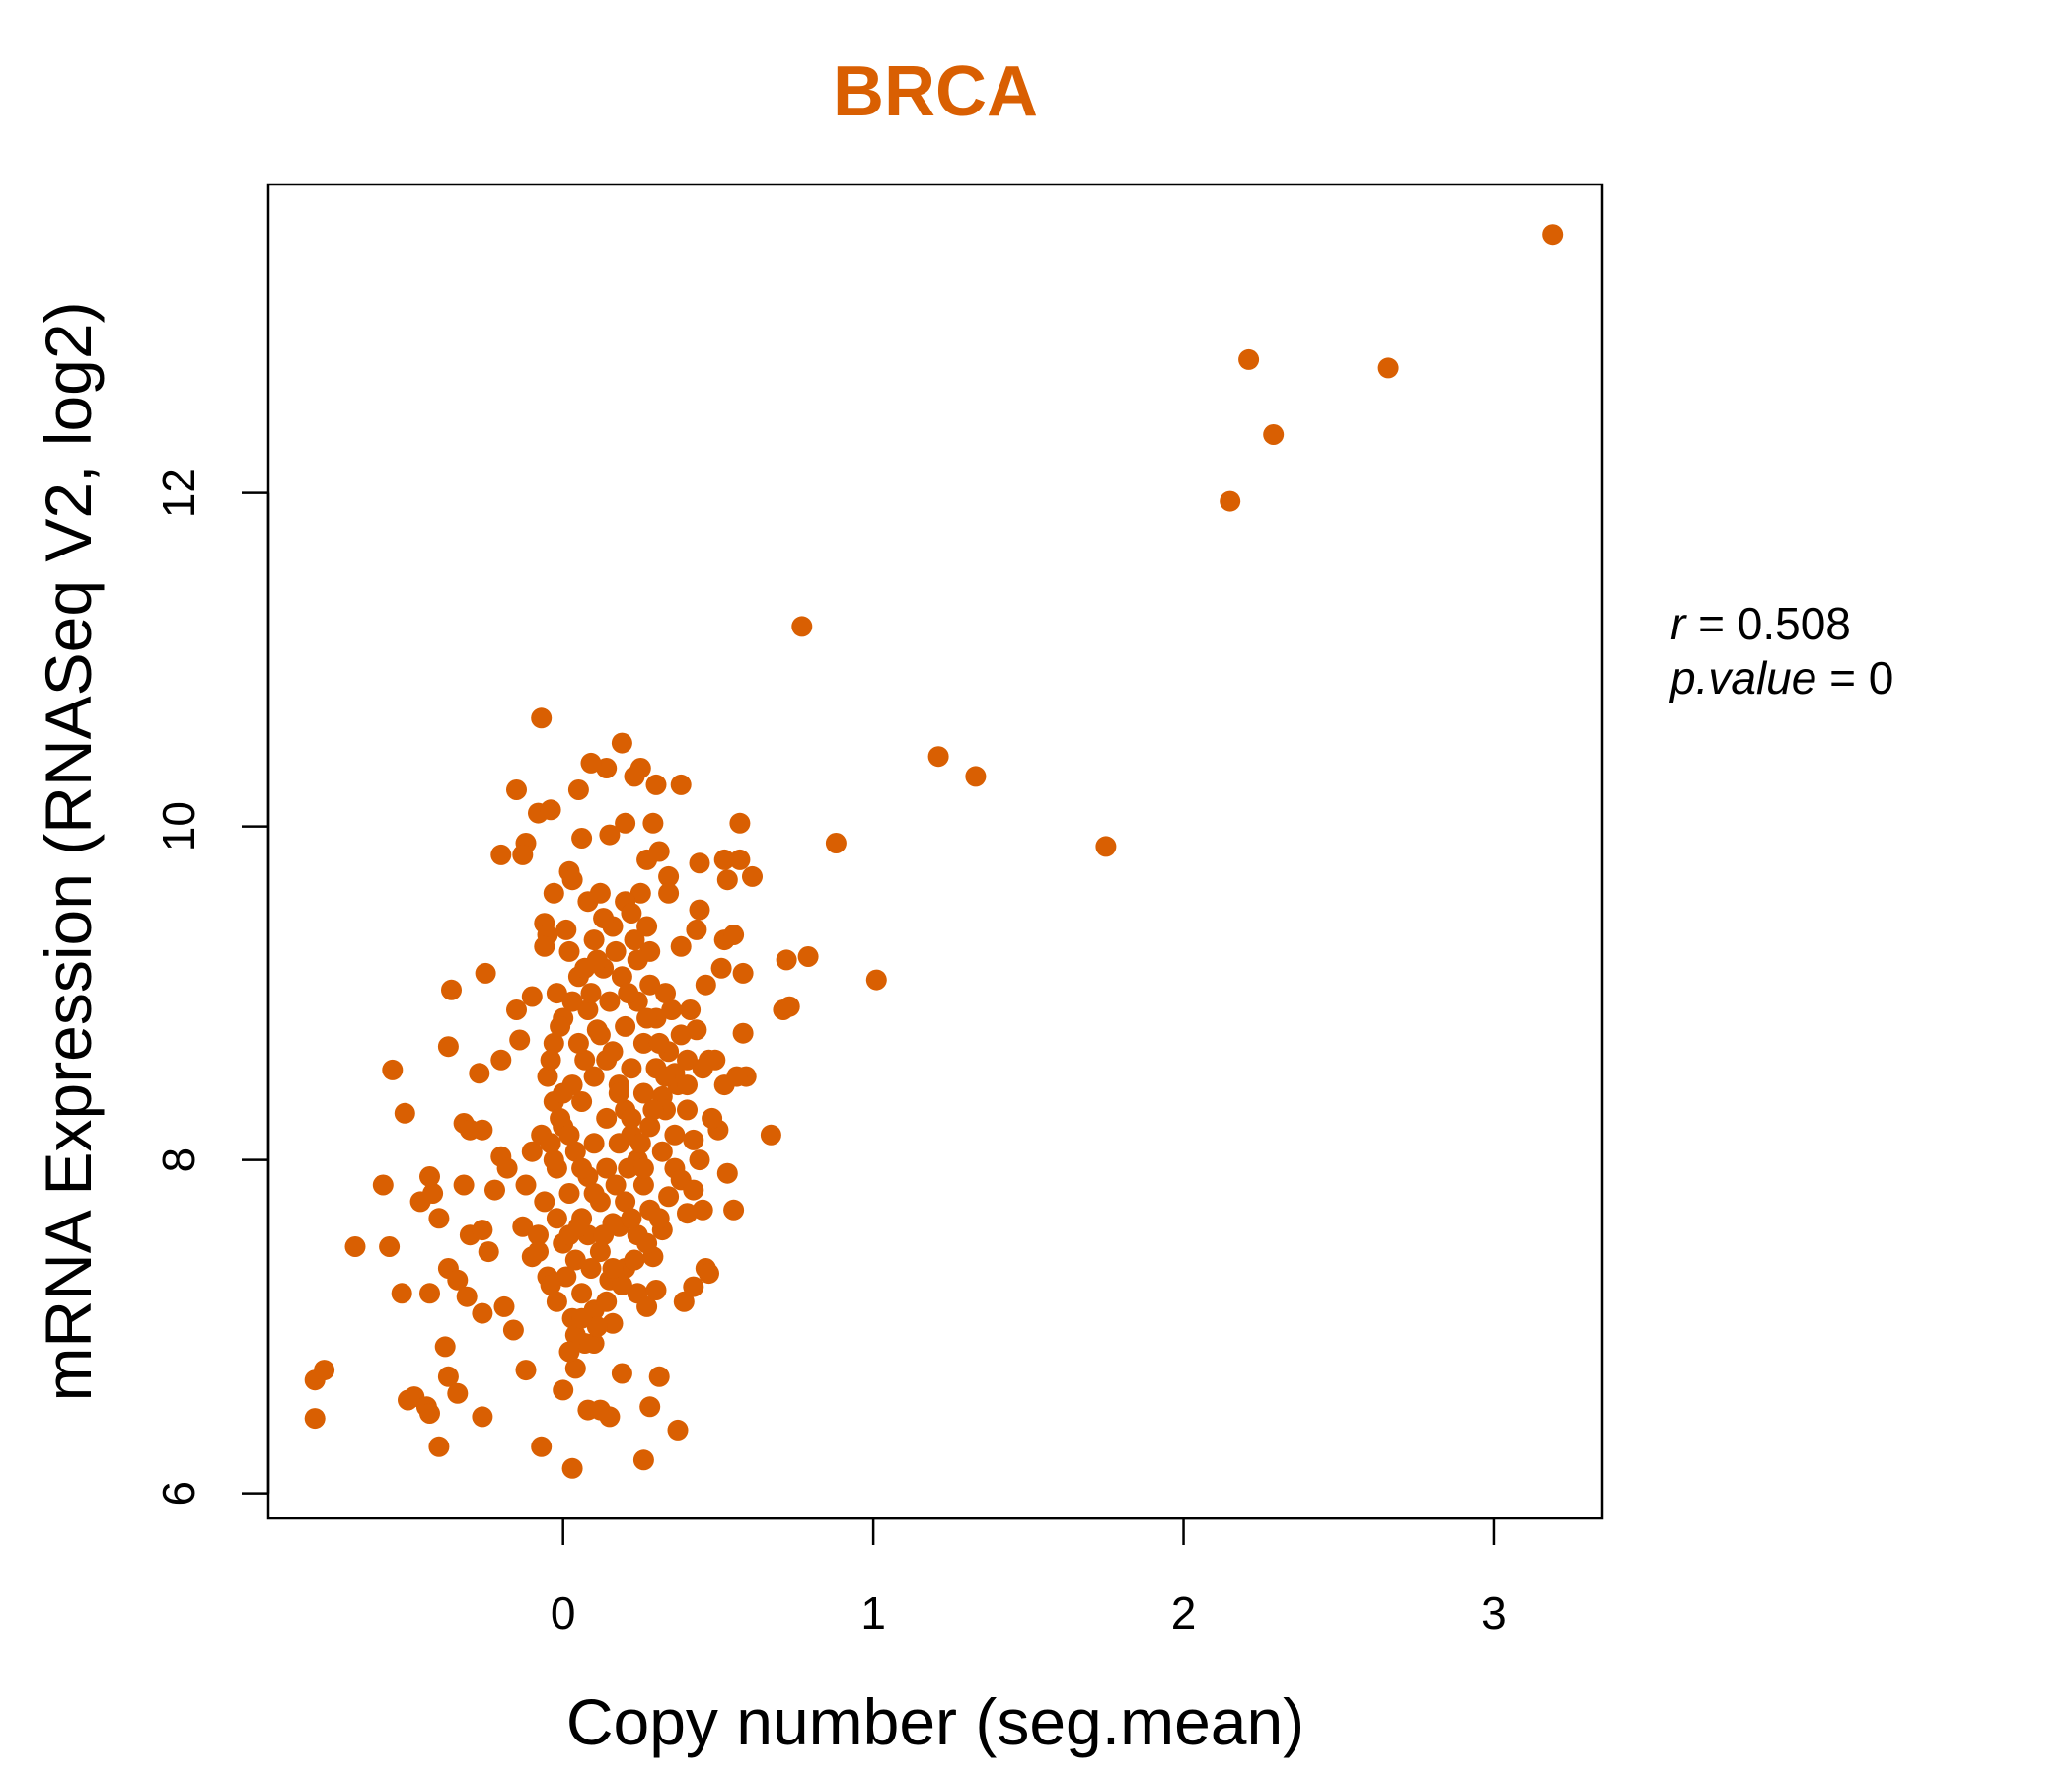 The image size is (2072, 1776). Describe the element at coordinates (935, 1722) in the screenshot. I see `x-axis-label: Copy number (seg.mean)` at that location.